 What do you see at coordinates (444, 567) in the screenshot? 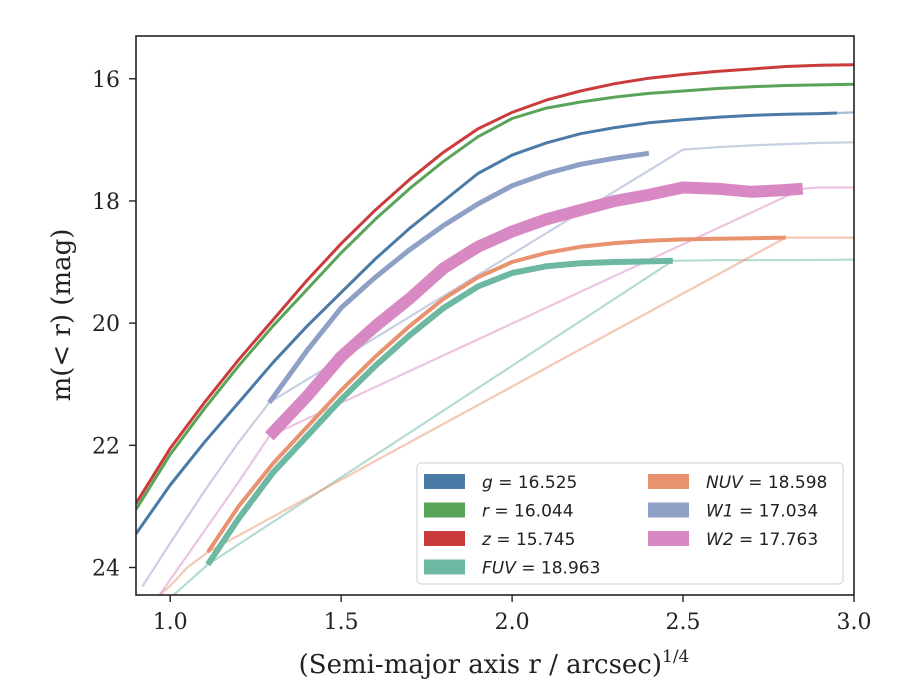
I see `legend-swatch-fuv` at bounding box center [444, 567].